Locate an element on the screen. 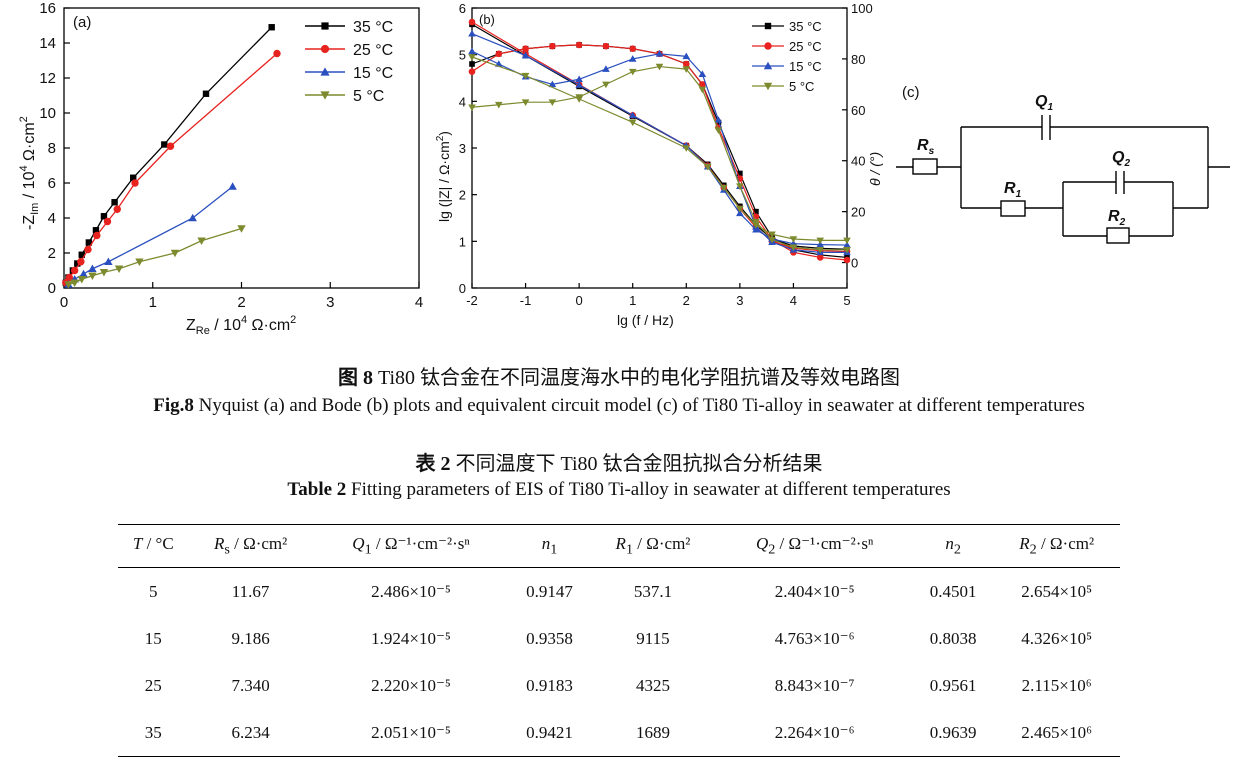  table-cell: 0.9421 is located at coordinates (549, 733).